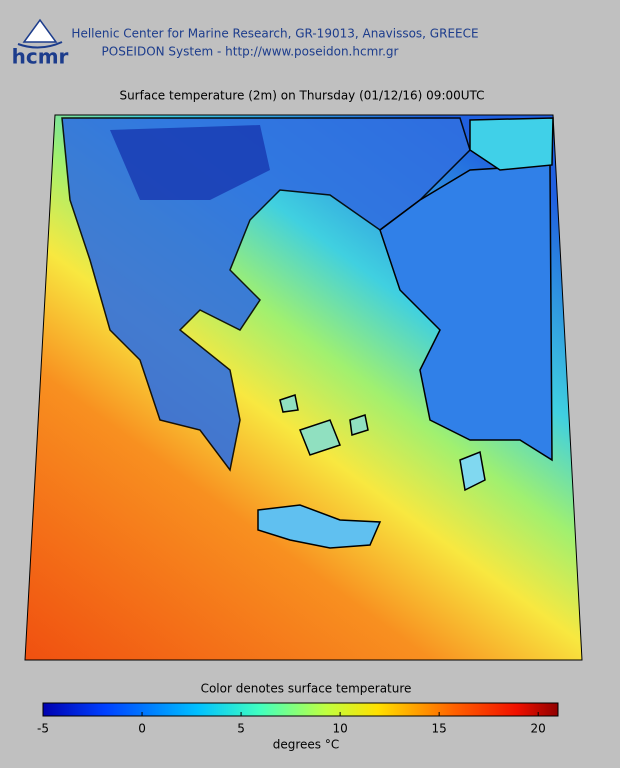  What do you see at coordinates (538, 729) in the screenshot?
I see `colorbar-tick-label: 20` at bounding box center [538, 729].